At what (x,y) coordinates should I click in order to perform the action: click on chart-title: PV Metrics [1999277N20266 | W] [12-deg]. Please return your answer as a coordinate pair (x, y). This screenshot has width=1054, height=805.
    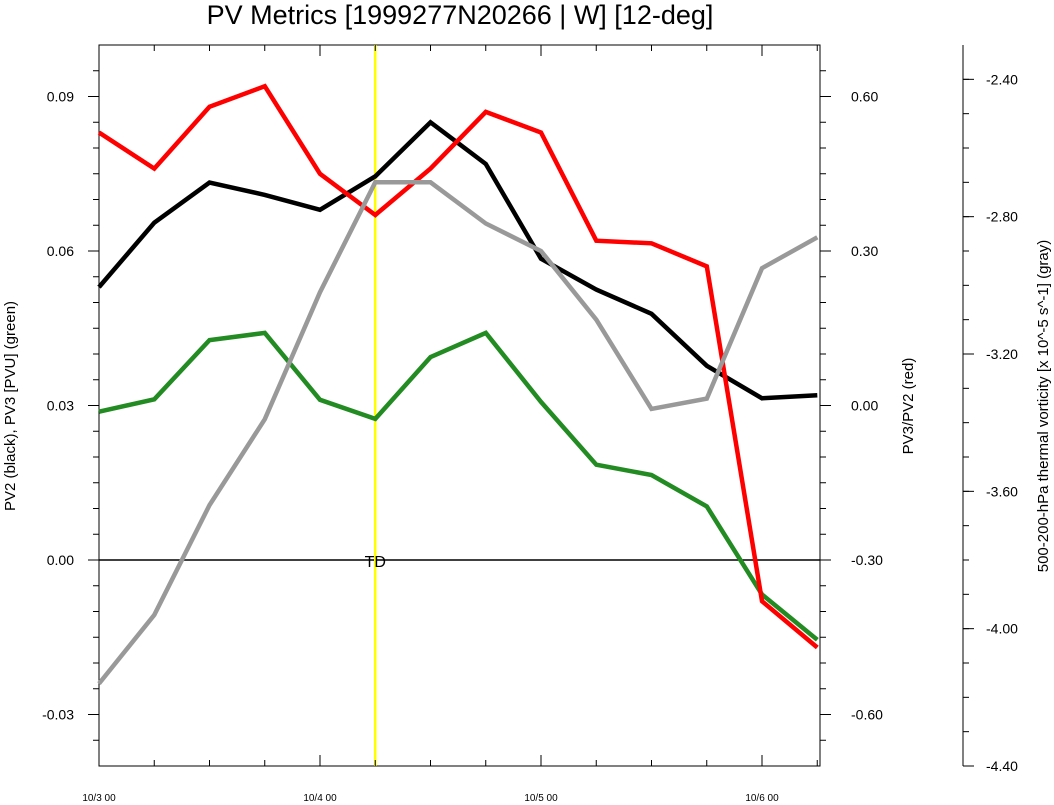
    Looking at the image, I should click on (460, 15).